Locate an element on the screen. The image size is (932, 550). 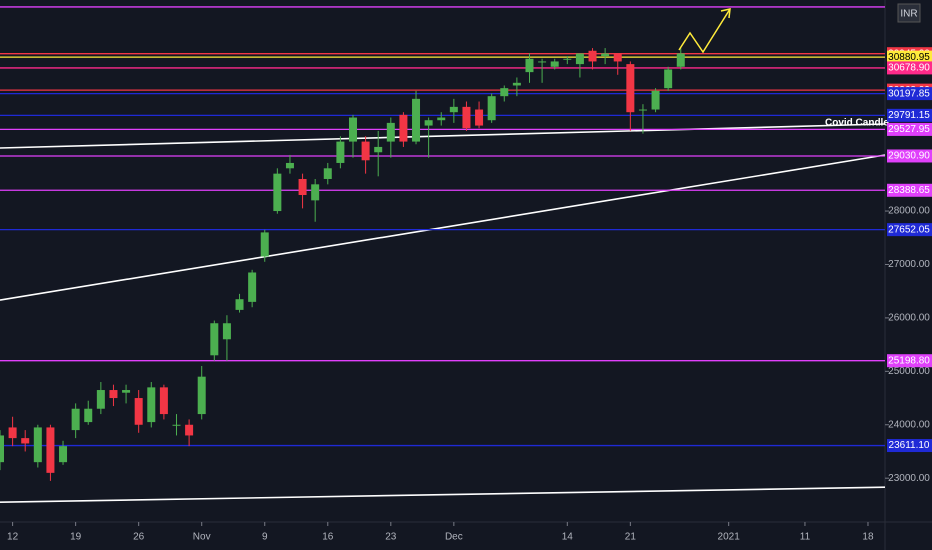
level-label: 30880.95 is located at coordinates (909, 57).